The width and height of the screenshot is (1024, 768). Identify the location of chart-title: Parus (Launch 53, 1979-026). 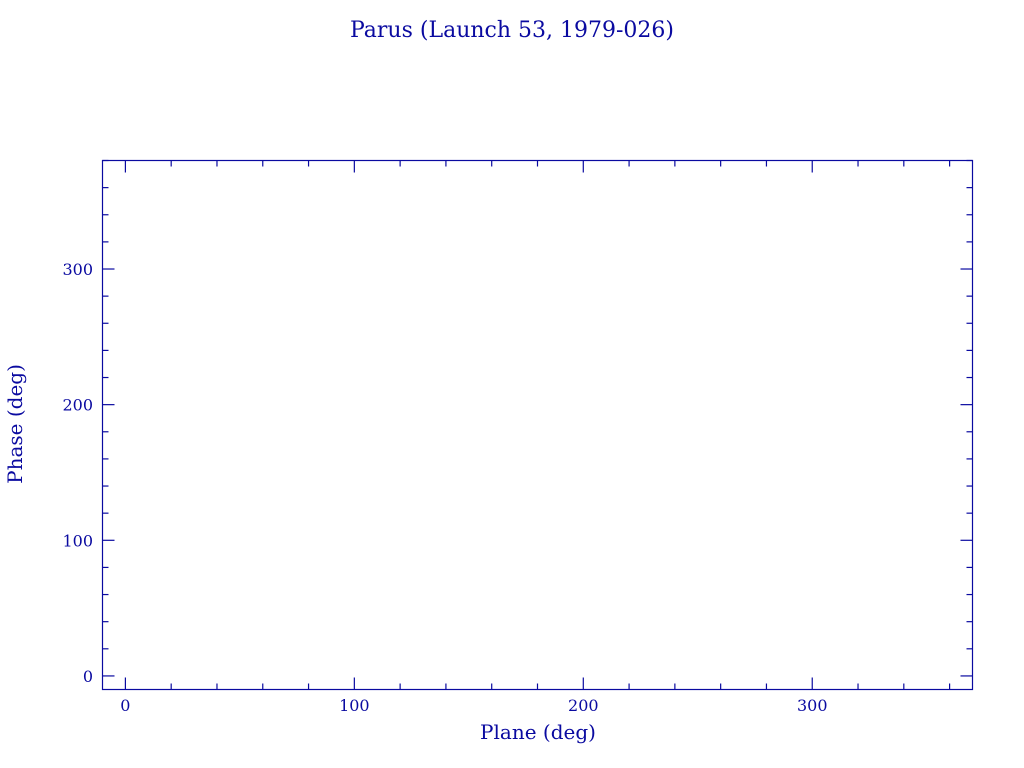
(512, 30).